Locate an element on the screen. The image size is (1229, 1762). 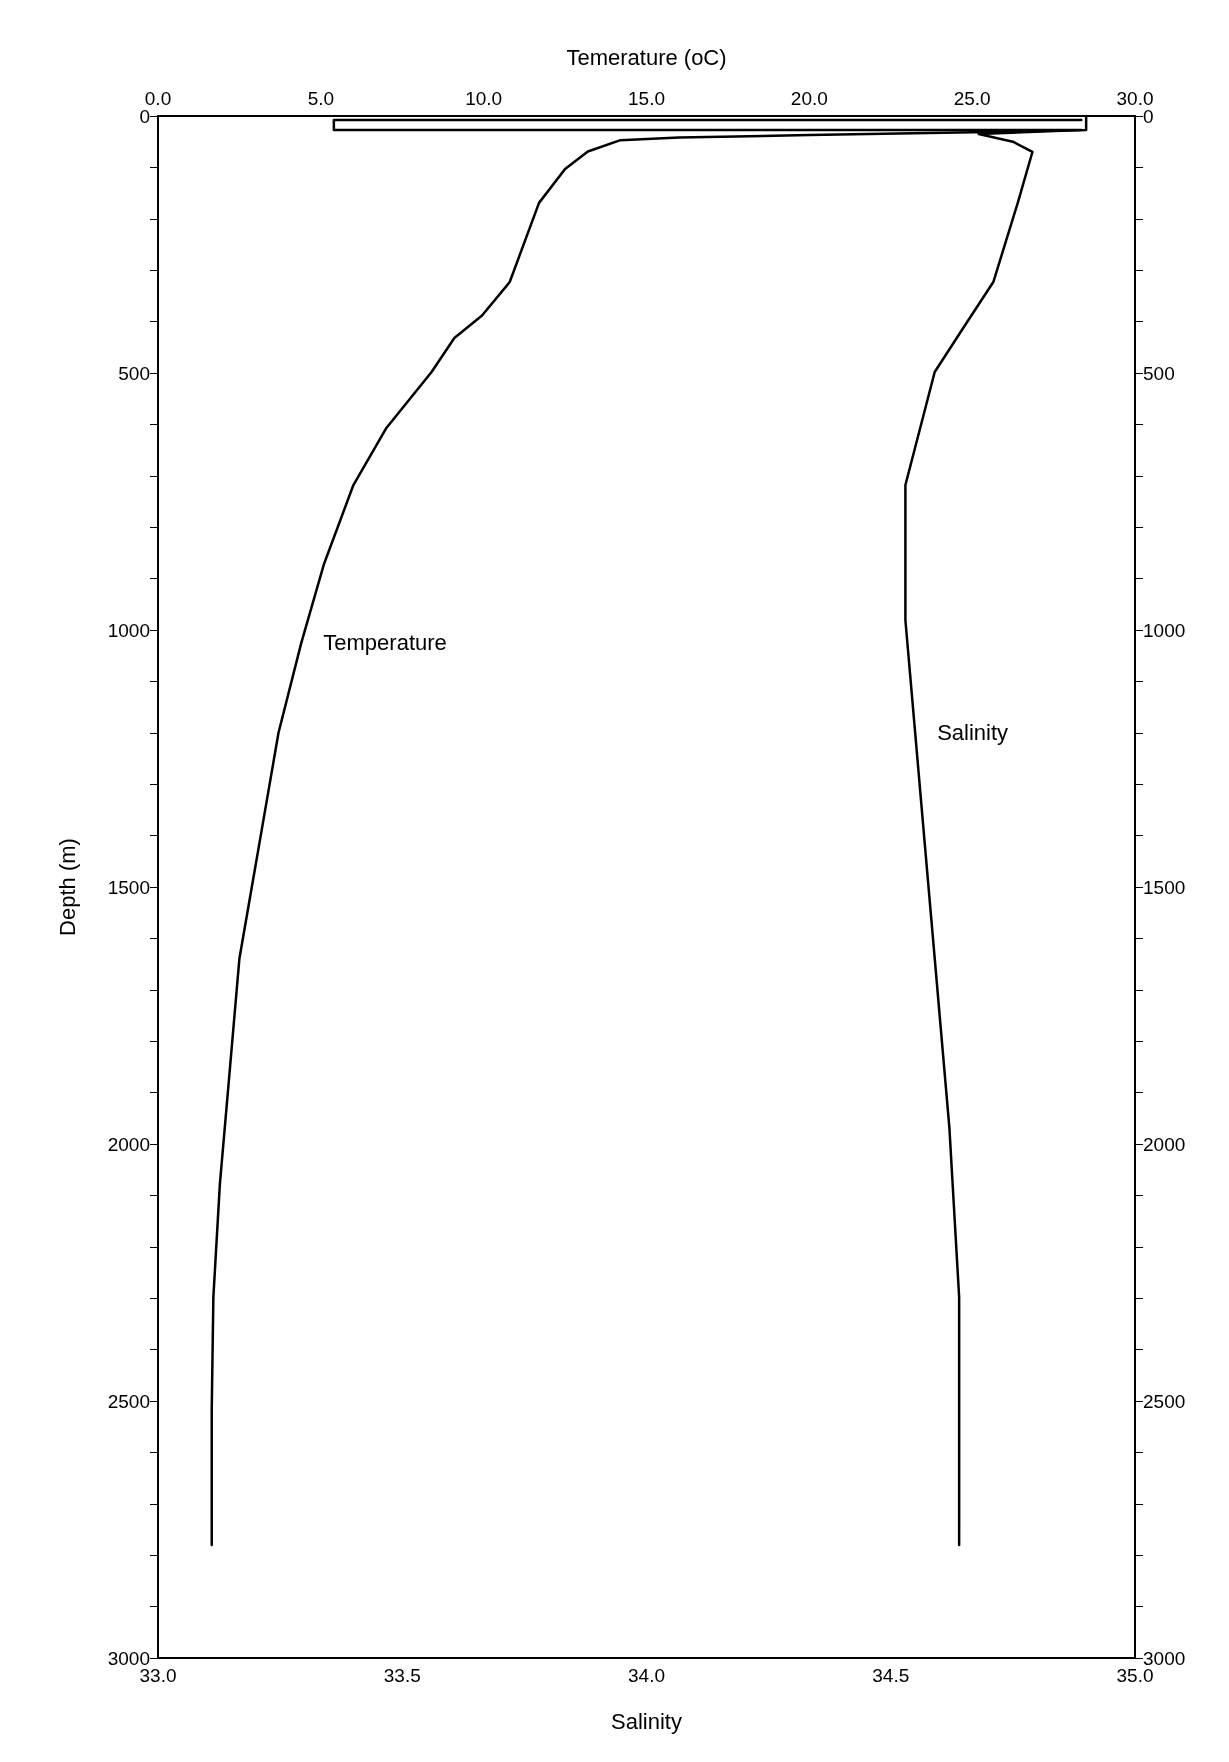
y-tick-label: 500 is located at coordinates (134, 373).